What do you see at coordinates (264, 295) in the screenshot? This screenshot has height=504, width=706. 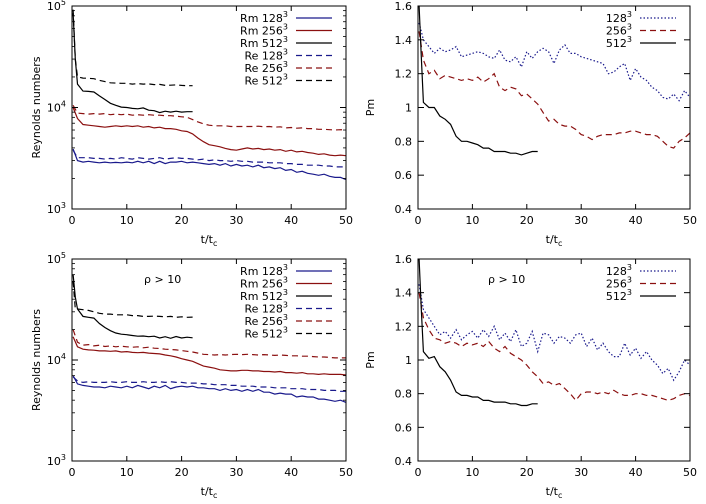 I see `legend-label-bl-2: Rm 5123` at bounding box center [264, 295].